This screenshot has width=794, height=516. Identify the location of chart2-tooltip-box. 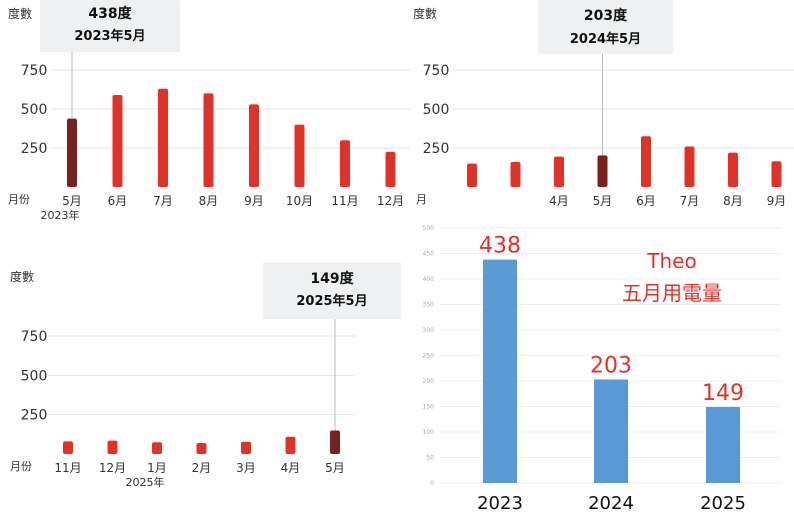
(605, 27).